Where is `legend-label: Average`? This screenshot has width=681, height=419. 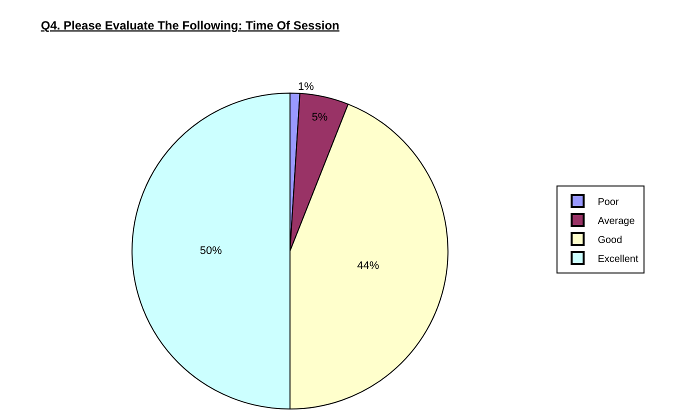
legend-label: Average is located at coordinates (617, 221).